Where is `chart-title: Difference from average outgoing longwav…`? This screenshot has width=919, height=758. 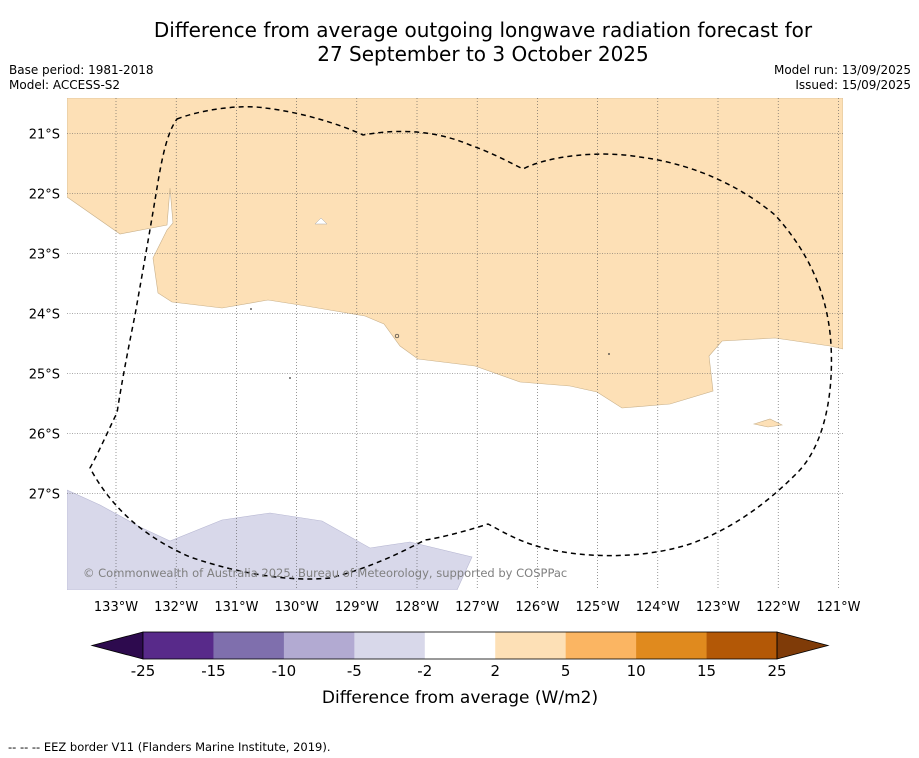 chart-title: Difference from average outgoing longwav… is located at coordinates (459, 42).